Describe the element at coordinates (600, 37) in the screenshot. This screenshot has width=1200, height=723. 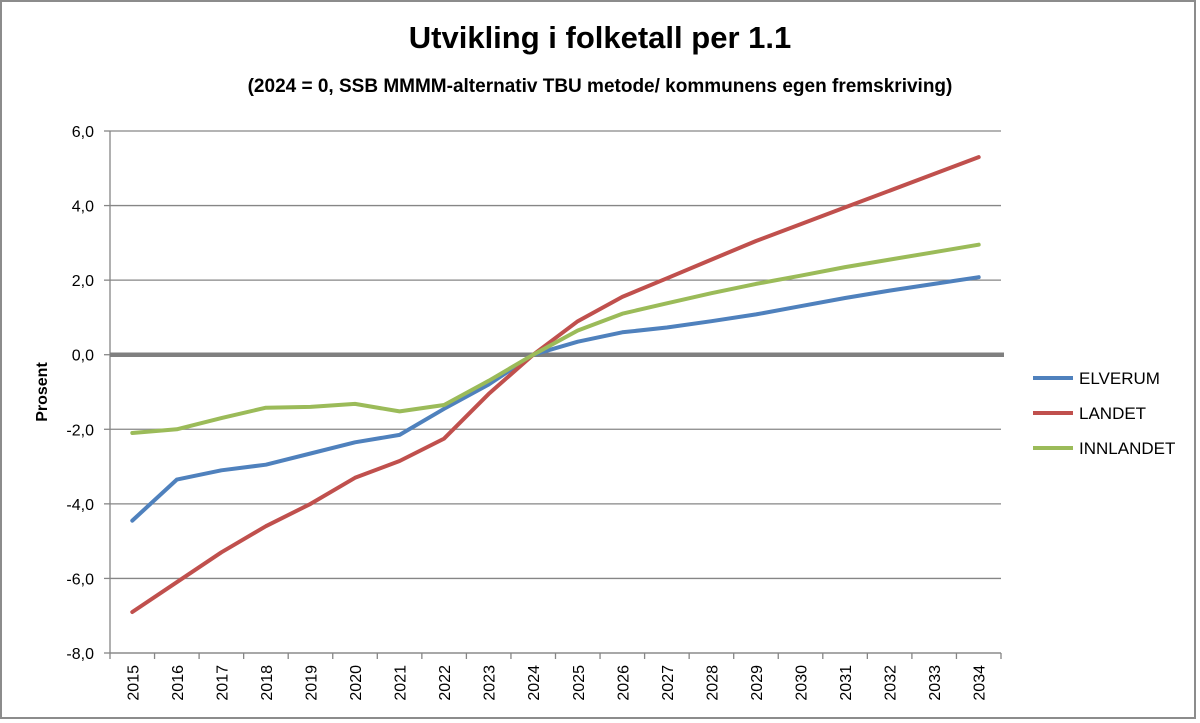
I see `chart-title: Utvikling i folketall per 1.1` at that location.